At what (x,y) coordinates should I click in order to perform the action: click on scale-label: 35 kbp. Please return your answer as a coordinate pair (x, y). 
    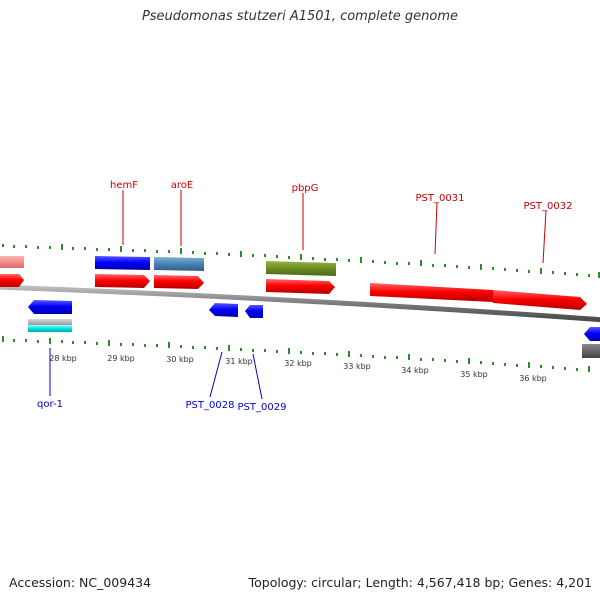
    Looking at the image, I should click on (474, 374).